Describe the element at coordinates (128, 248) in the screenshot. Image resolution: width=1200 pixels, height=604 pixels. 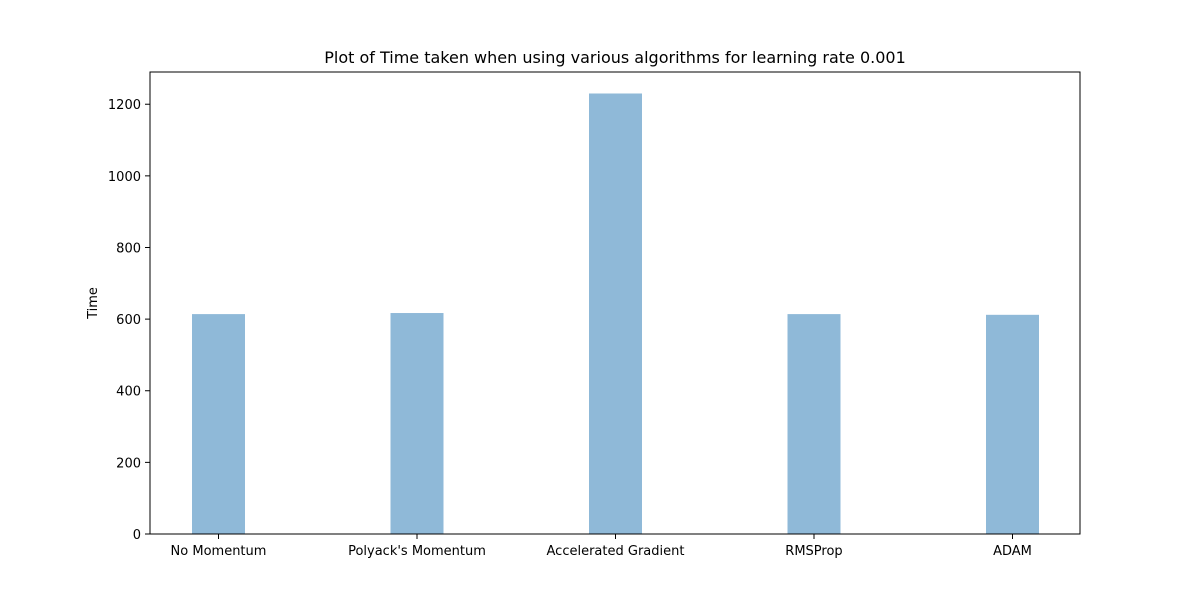
I see `y-tick-label: 800` at that location.